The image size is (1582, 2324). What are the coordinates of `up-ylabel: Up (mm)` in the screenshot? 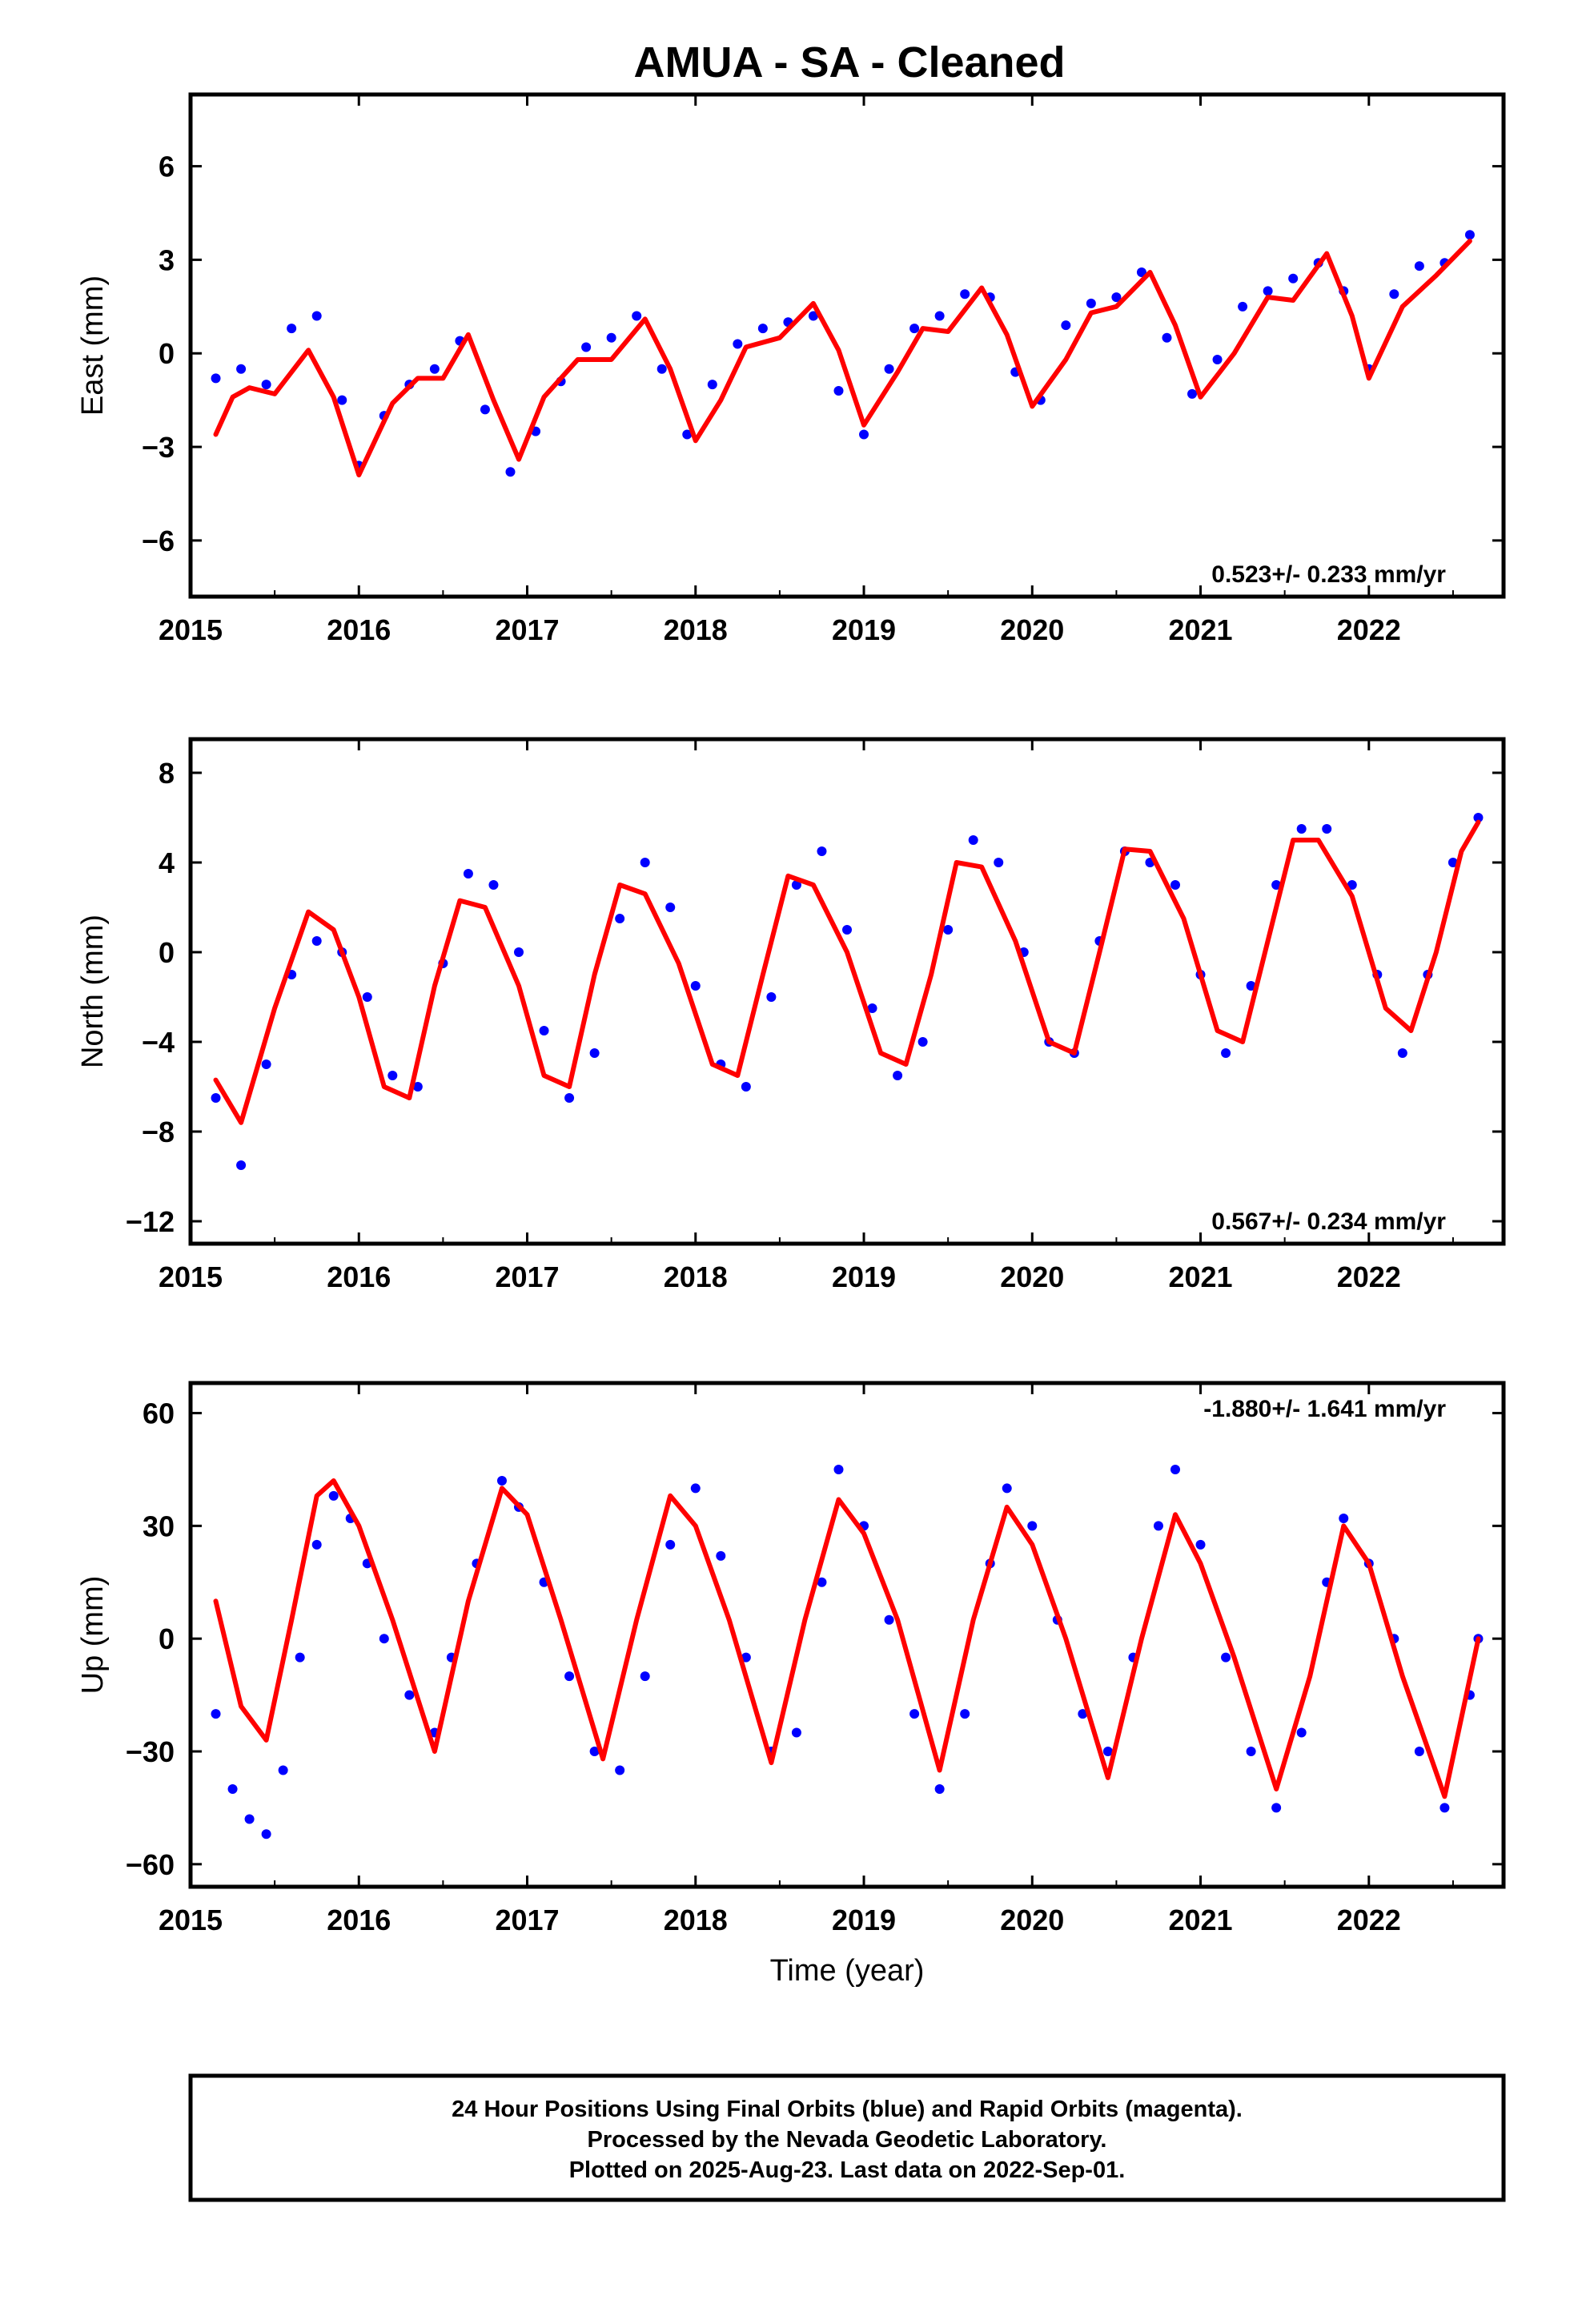 It's located at (93, 1635).